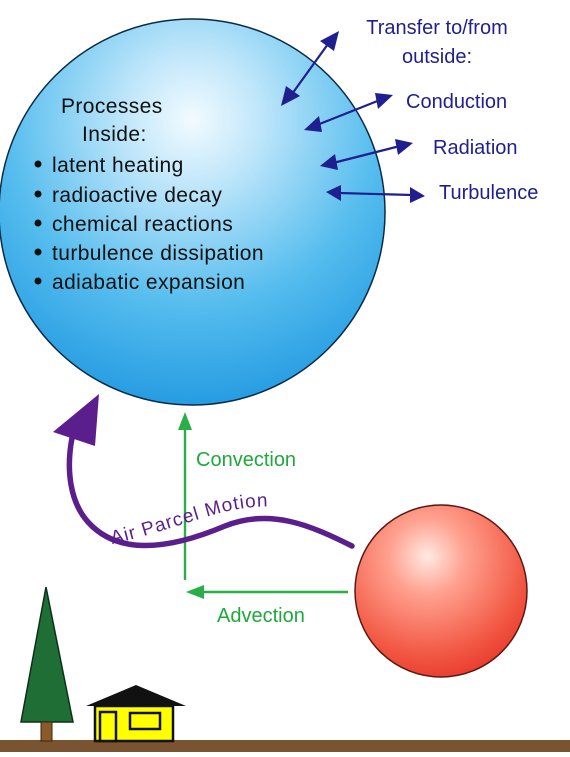  What do you see at coordinates (204, 471) in the screenshot?
I see `air-parcel-motion-arrow` at bounding box center [204, 471].